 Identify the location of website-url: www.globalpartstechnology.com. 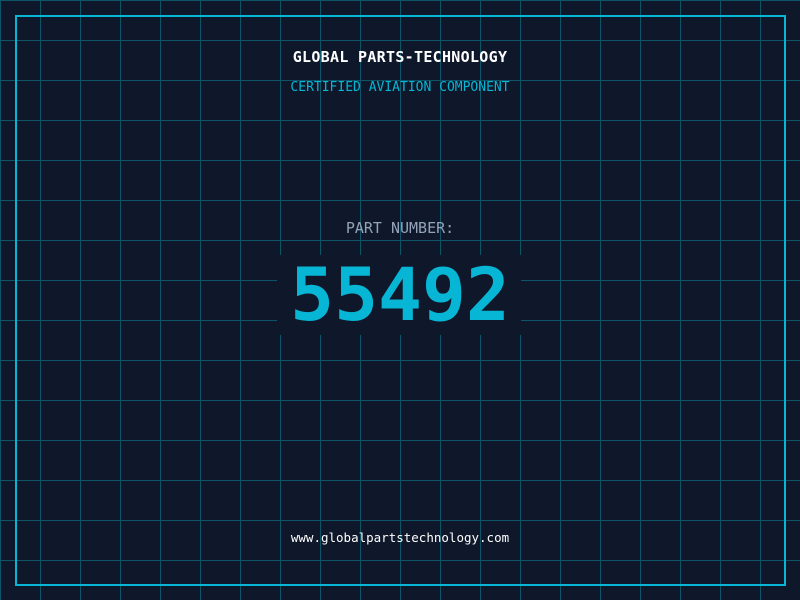
(400, 537).